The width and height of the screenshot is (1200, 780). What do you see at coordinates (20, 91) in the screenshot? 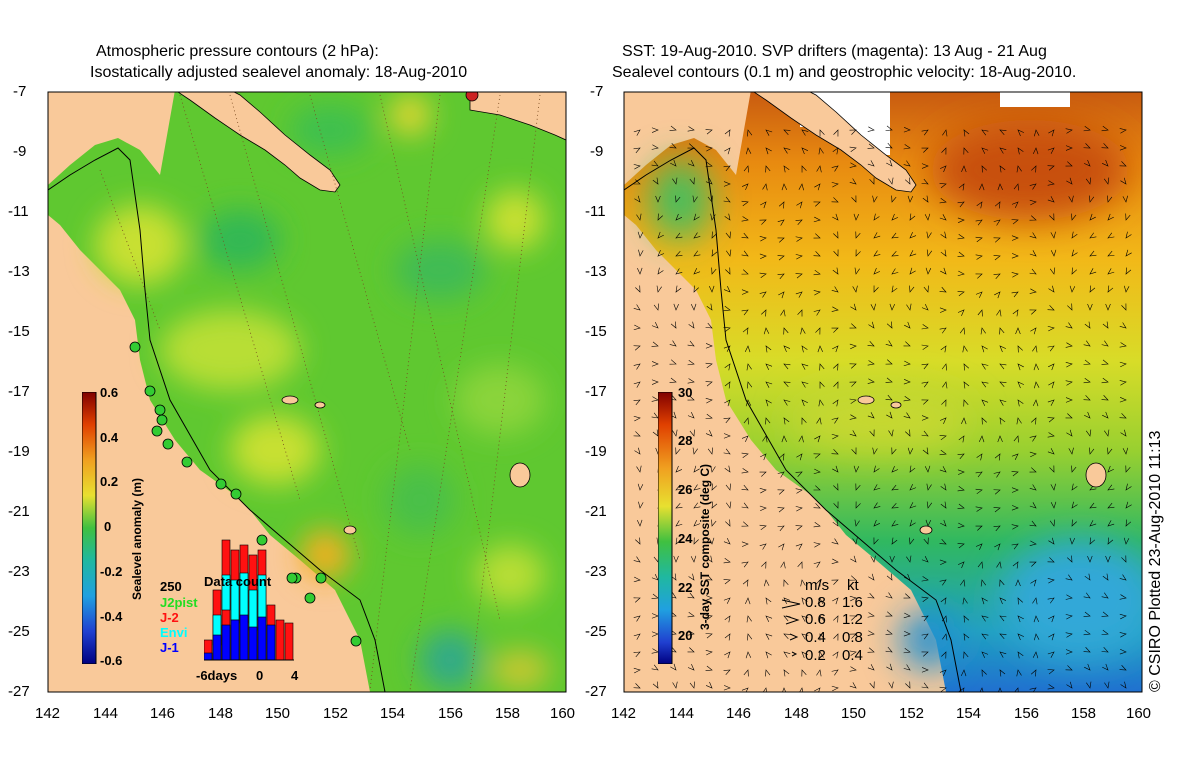
I see `left-lat-label: -7` at bounding box center [20, 91].